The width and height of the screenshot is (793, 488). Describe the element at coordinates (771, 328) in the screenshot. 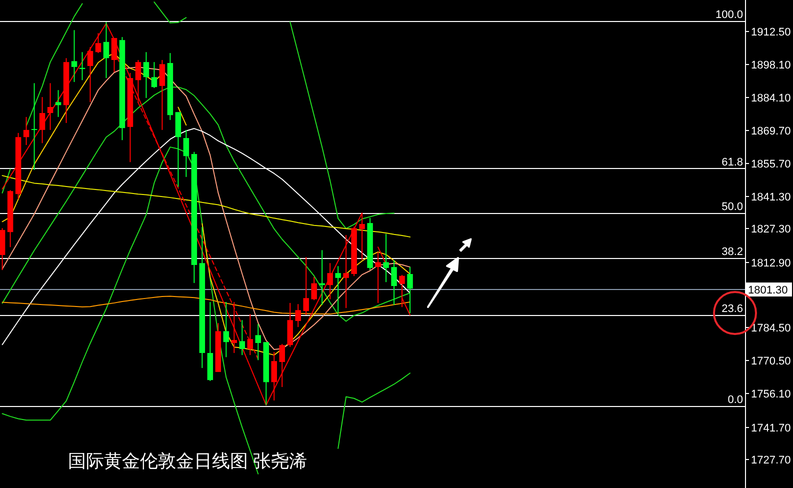

I see `y-tick-label: 1784.50` at that location.